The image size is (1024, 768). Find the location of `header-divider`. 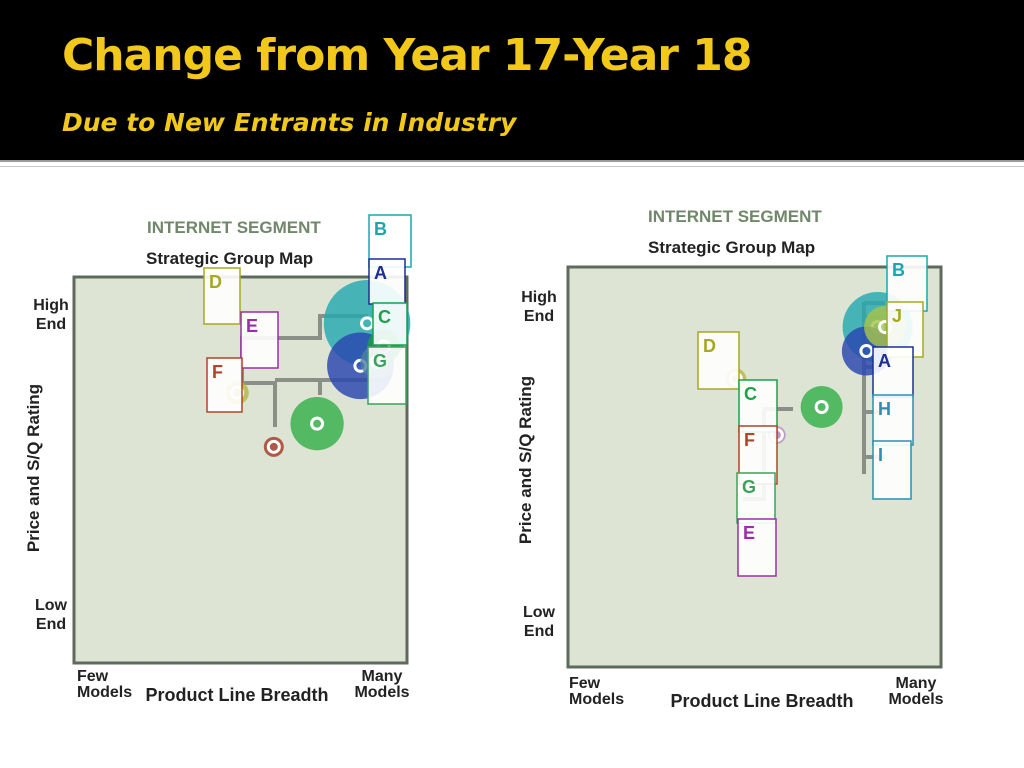

header-divider is located at coordinates (512, 161).